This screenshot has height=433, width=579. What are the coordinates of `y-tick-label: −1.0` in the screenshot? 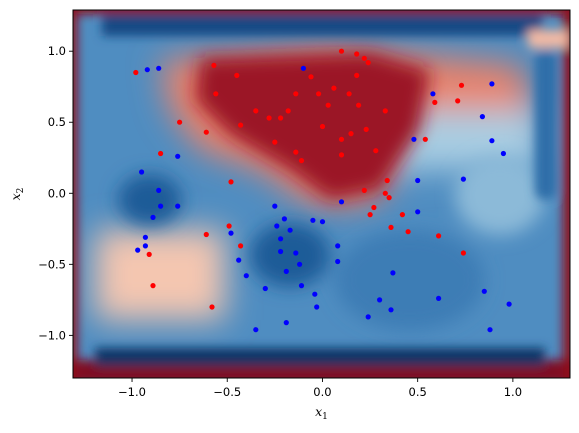 It's located at (52, 335).